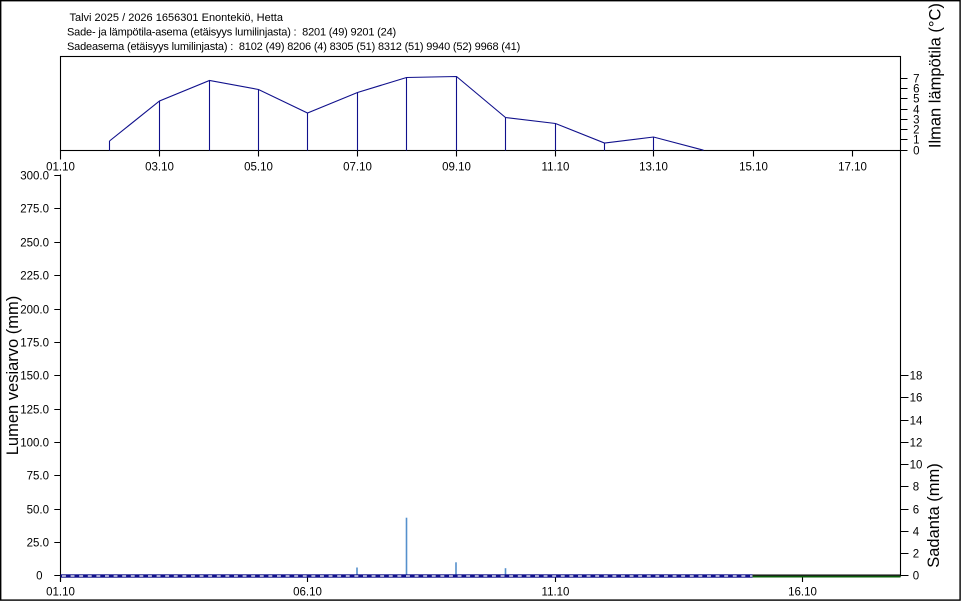 The height and width of the screenshot is (601, 961). I want to click on svg-text: 17.10, so click(852, 168).